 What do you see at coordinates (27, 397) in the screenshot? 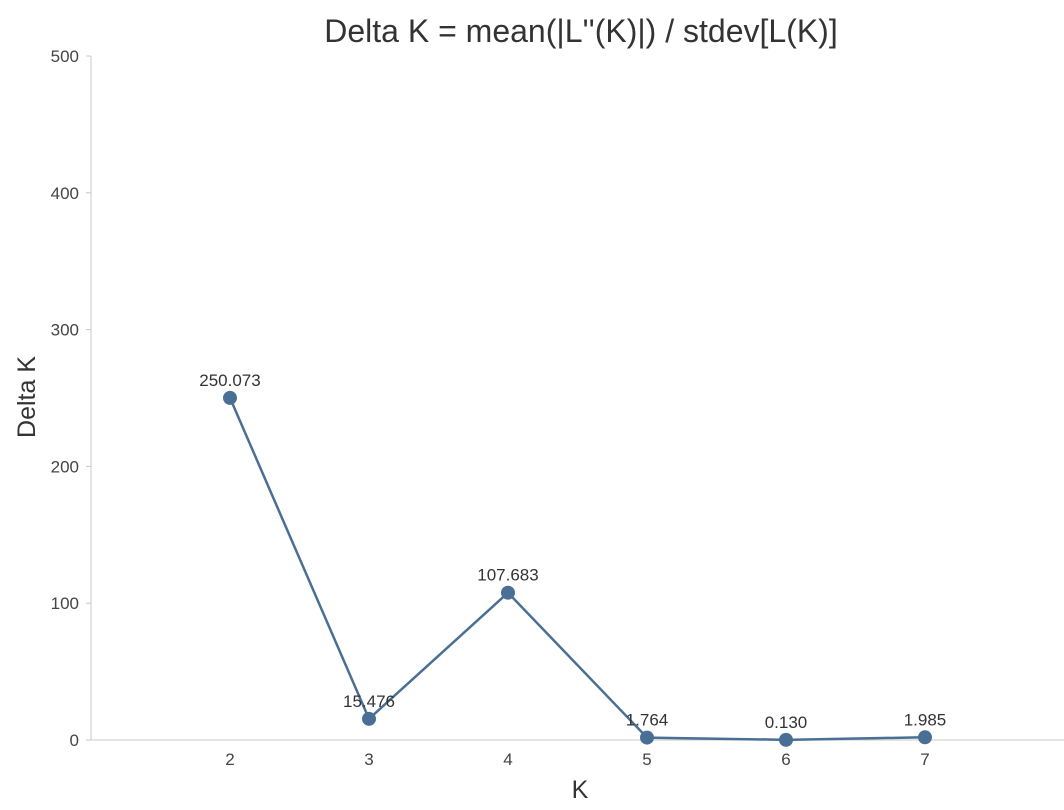
I see `y-axis-label: Delta K` at bounding box center [27, 397].